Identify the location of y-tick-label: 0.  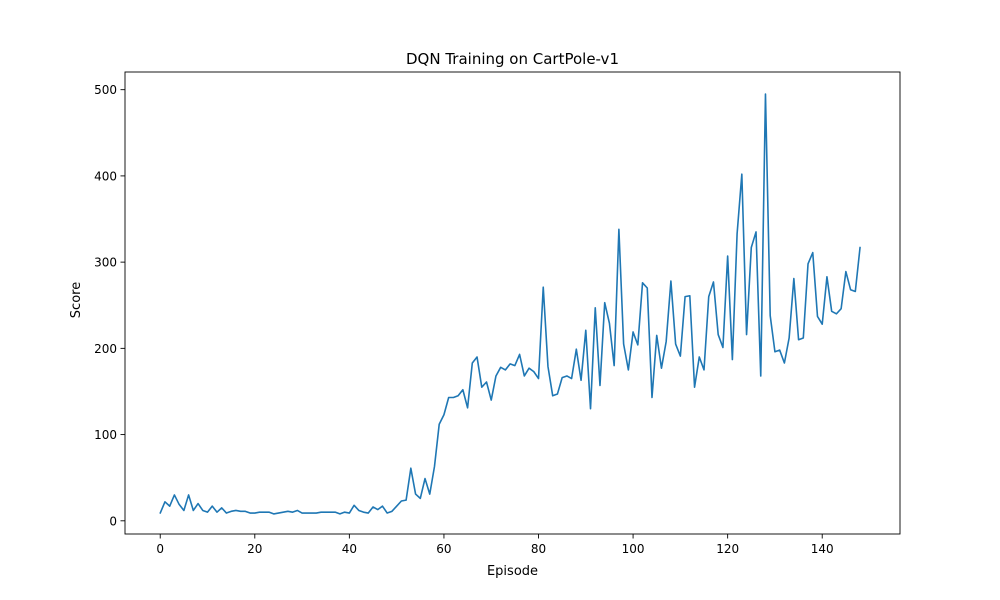
(113, 521).